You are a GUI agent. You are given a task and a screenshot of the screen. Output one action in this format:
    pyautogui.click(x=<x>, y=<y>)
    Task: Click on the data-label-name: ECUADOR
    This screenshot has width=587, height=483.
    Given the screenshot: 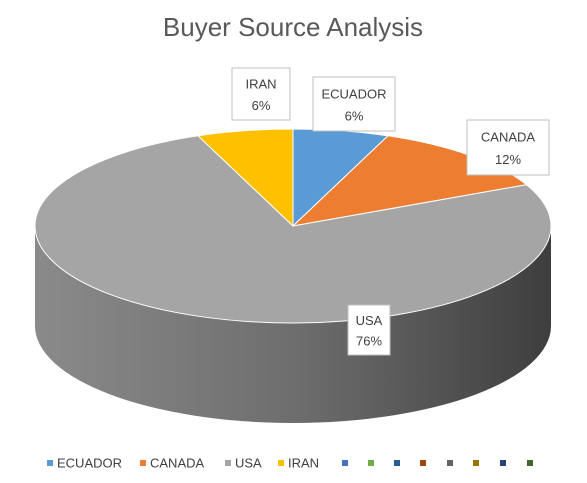 What is the action you would take?
    pyautogui.click(x=353, y=93)
    